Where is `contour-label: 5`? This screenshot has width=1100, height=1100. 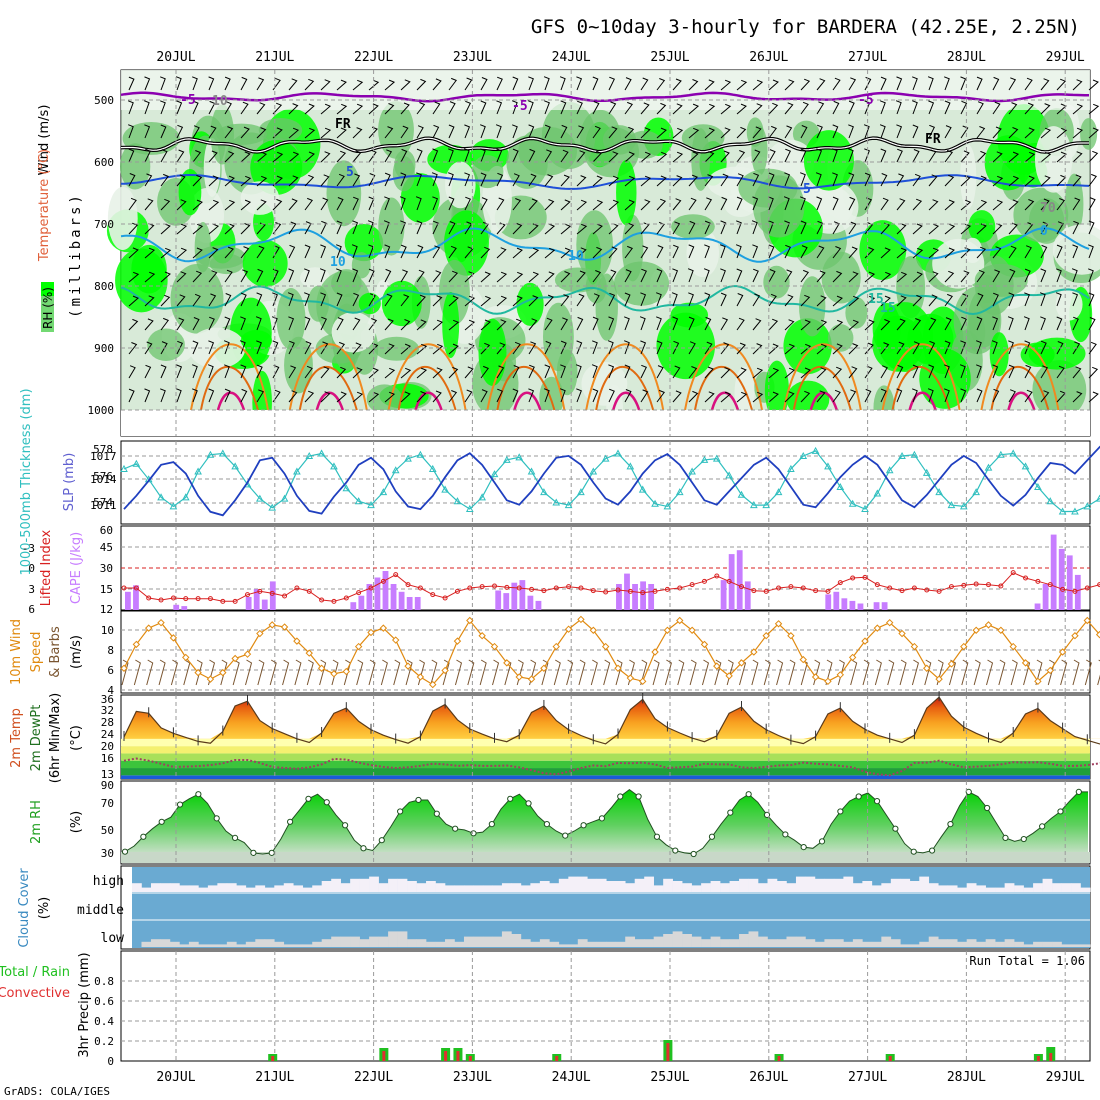
contour-label: 5 is located at coordinates (807, 189).